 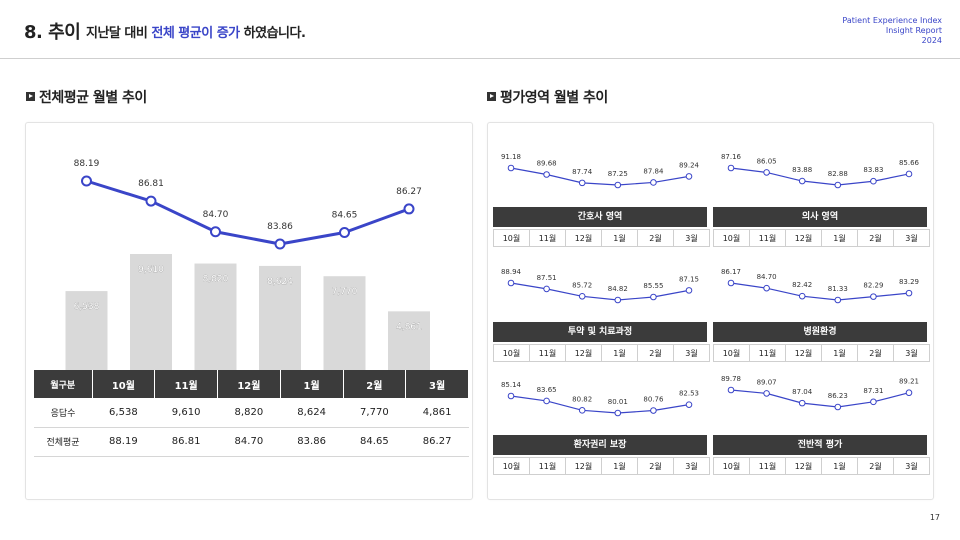 What do you see at coordinates (909, 382) in the screenshot?
I see `area-value-label: 89.21` at bounding box center [909, 382].